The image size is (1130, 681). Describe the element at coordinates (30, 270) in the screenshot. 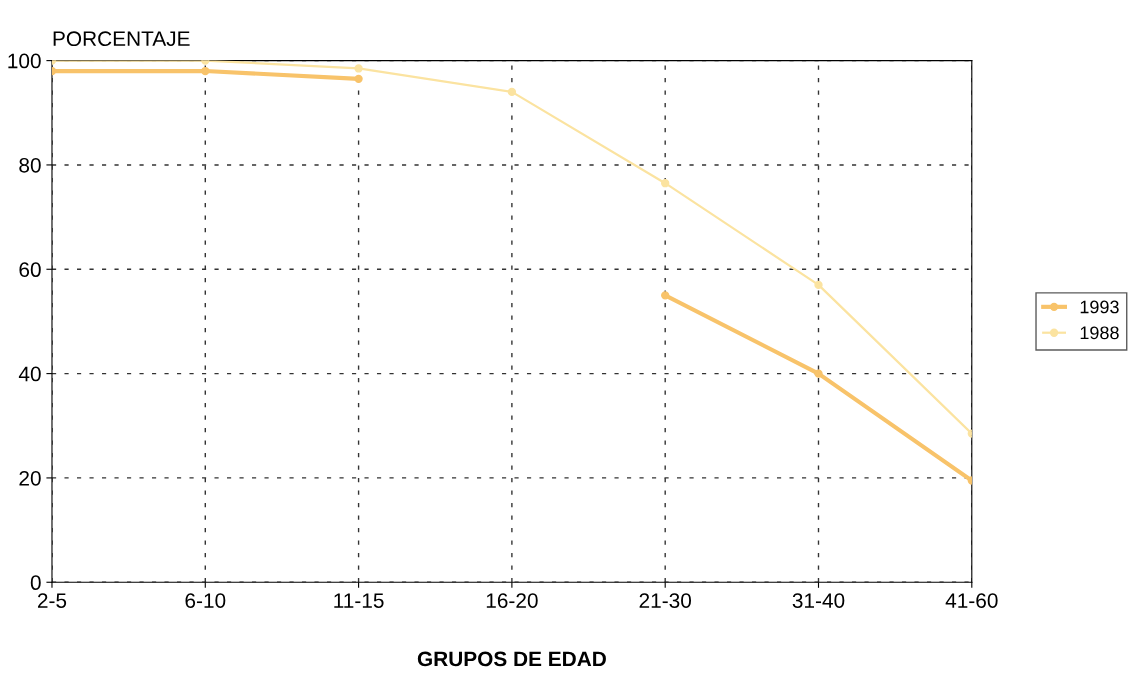

I see `y-tick-label: 60` at that location.